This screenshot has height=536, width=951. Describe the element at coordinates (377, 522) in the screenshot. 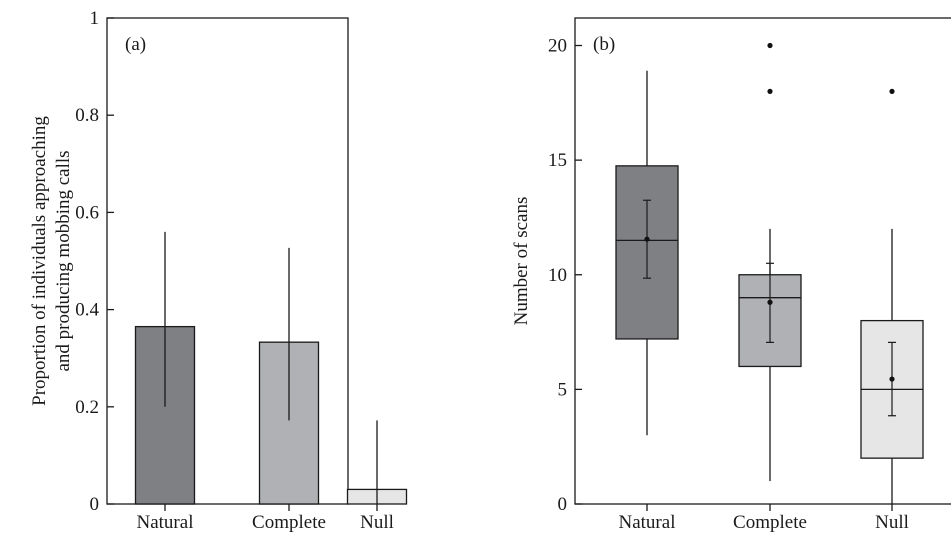

I see `panel-a-x-tick-label-null: Null` at that location.